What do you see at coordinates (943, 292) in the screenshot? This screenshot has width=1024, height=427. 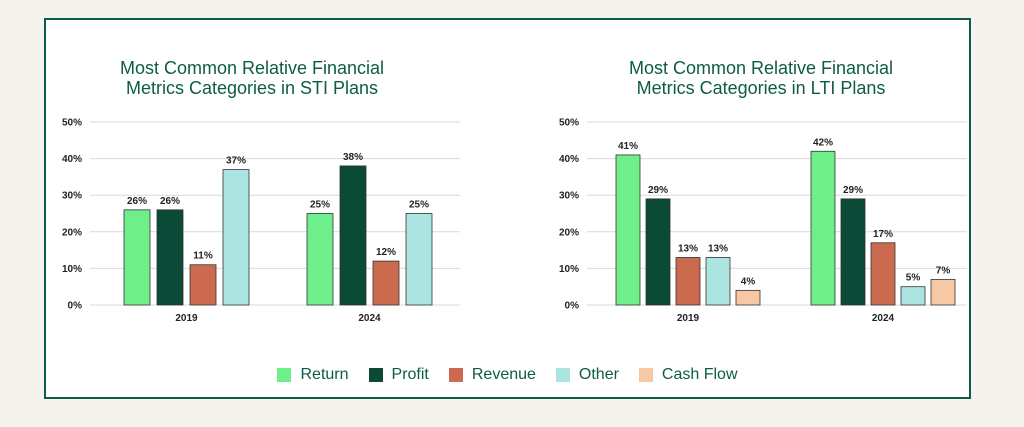 I see `bar-cash-flow-2024` at bounding box center [943, 292].